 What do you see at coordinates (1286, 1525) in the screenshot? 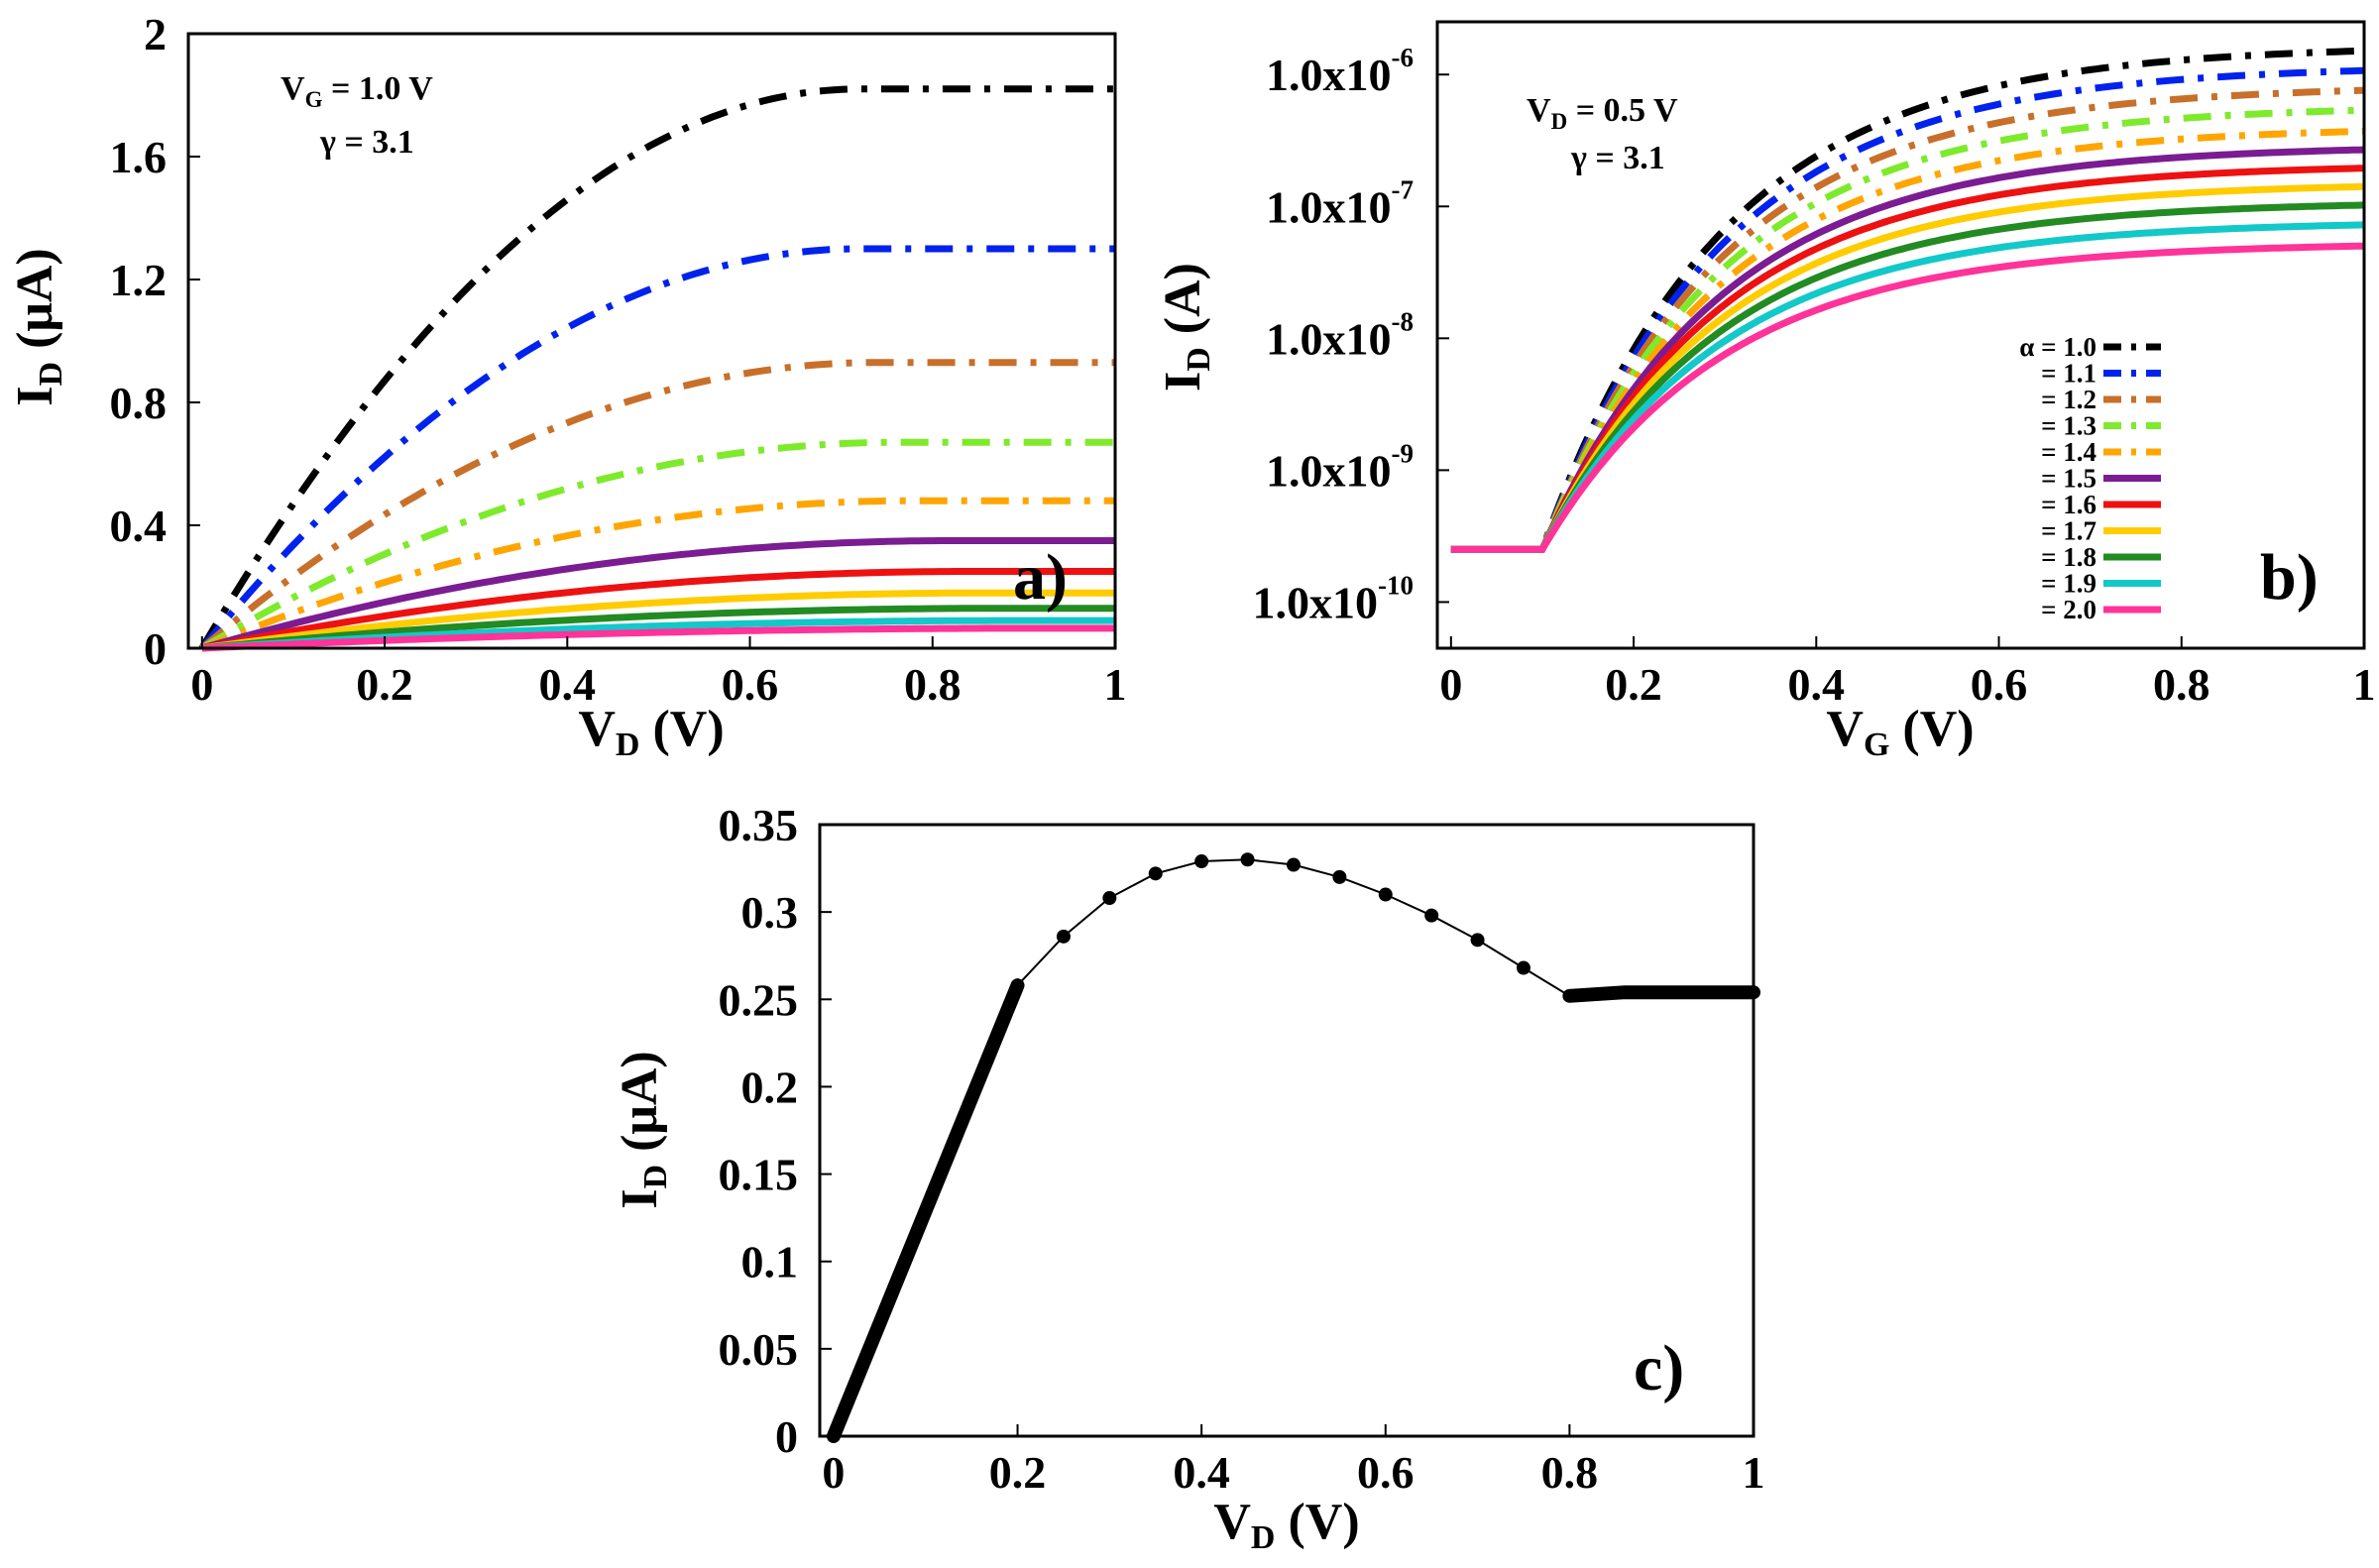
I see `panel-c-xlabel: VD (V)` at bounding box center [1286, 1525].